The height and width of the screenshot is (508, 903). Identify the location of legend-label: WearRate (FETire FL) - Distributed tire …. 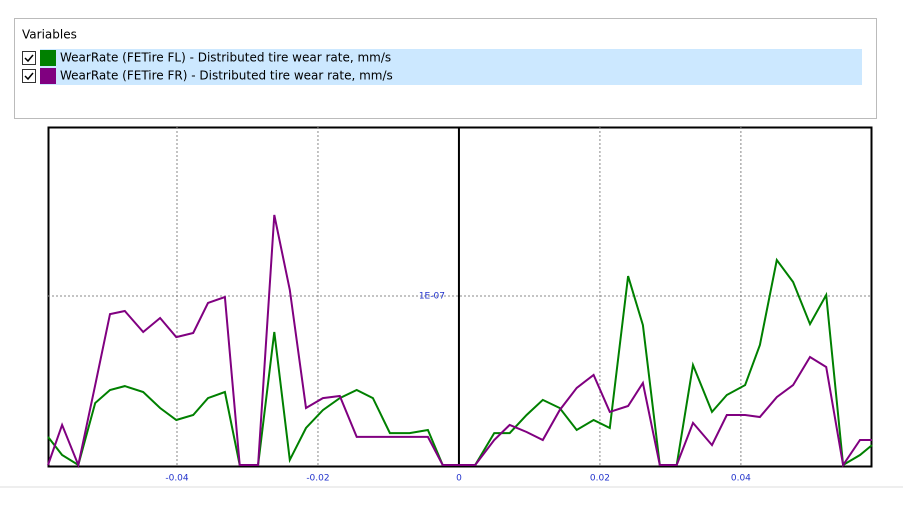
(225, 58).